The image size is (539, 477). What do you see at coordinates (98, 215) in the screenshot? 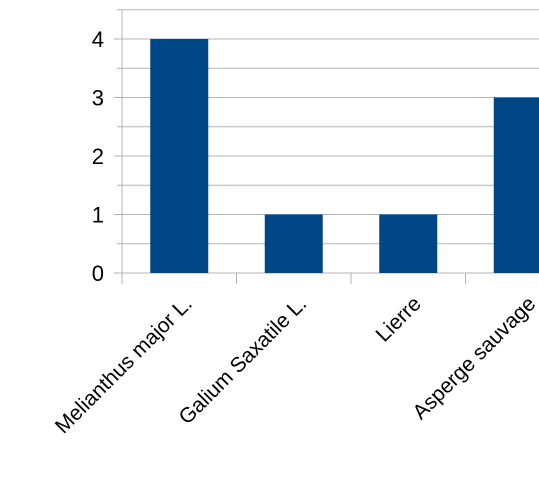
I see `y-tick-label: 1` at bounding box center [98, 215].